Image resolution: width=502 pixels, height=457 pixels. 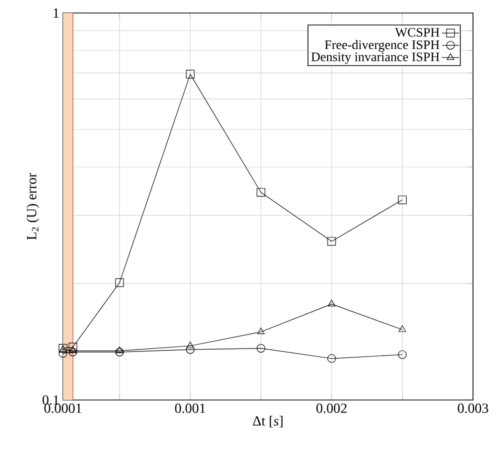 I want to click on x-tick-label: 0.002, so click(x=331, y=409).